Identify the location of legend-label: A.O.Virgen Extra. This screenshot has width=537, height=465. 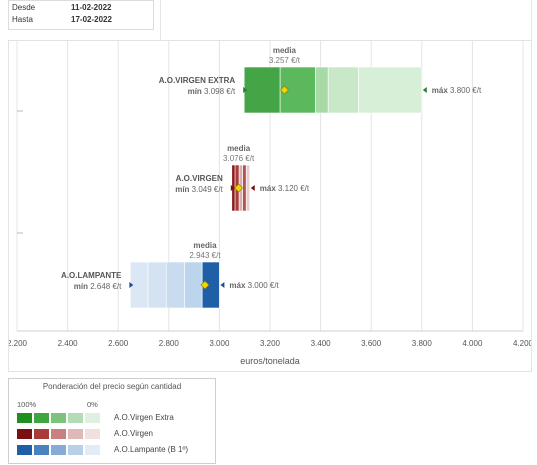
(144, 417).